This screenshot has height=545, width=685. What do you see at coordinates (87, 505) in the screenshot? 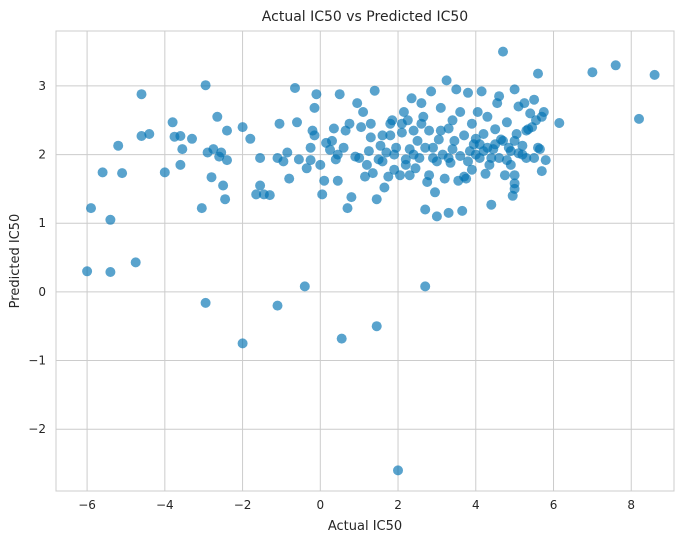
I see `x-tick-label: −6` at bounding box center [87, 505].